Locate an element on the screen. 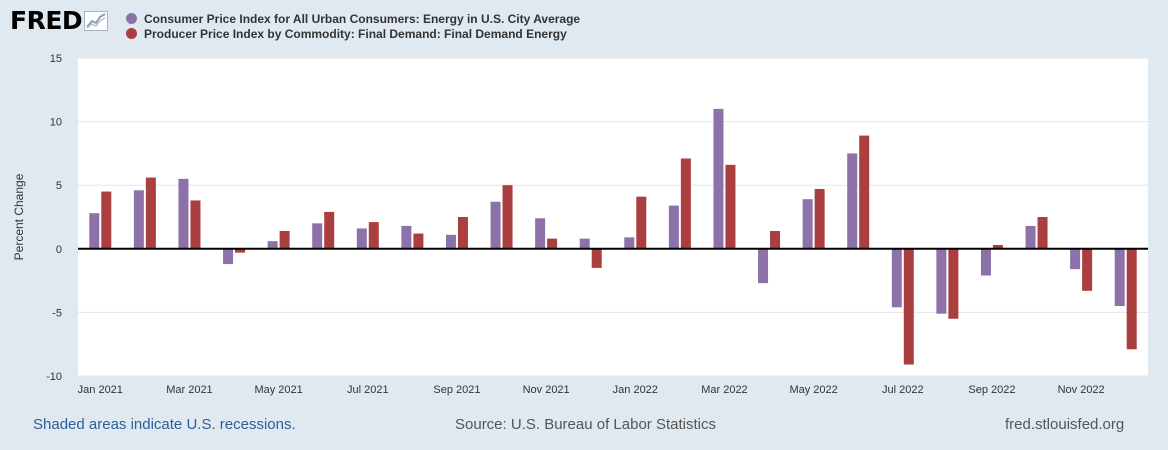  x-tick-label: Jan 2021 is located at coordinates (100, 390).